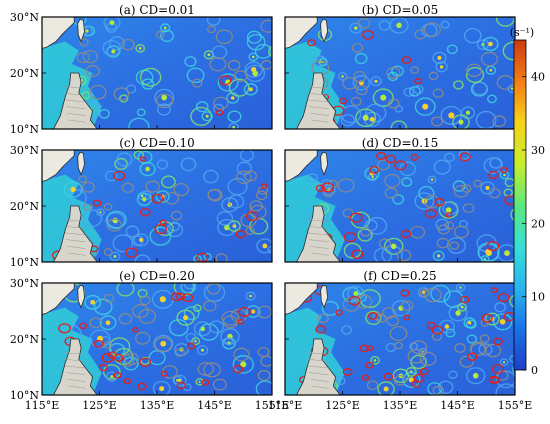 The height and width of the screenshot is (424, 550). Describe the element at coordinates (520, 205) in the screenshot. I see `colorbar-bar` at that location.